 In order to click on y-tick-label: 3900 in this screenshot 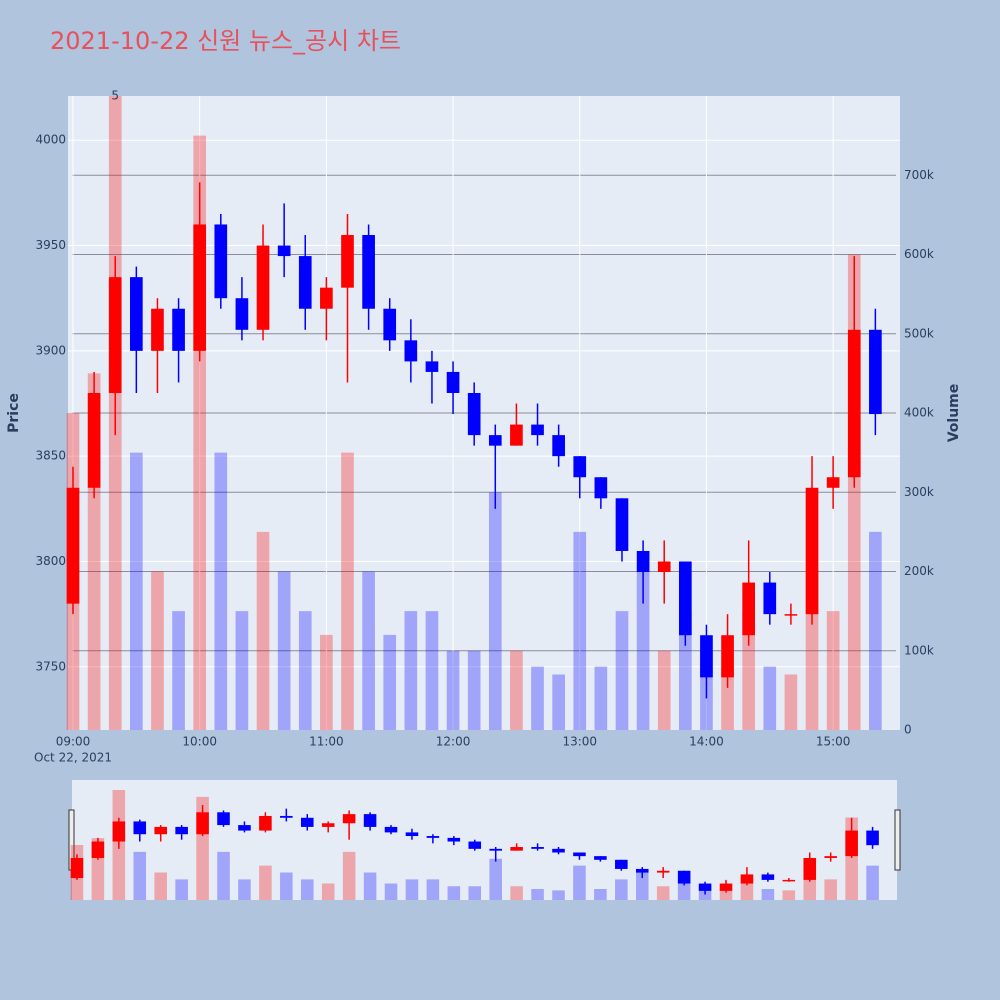, I will do `click(50, 350)`.